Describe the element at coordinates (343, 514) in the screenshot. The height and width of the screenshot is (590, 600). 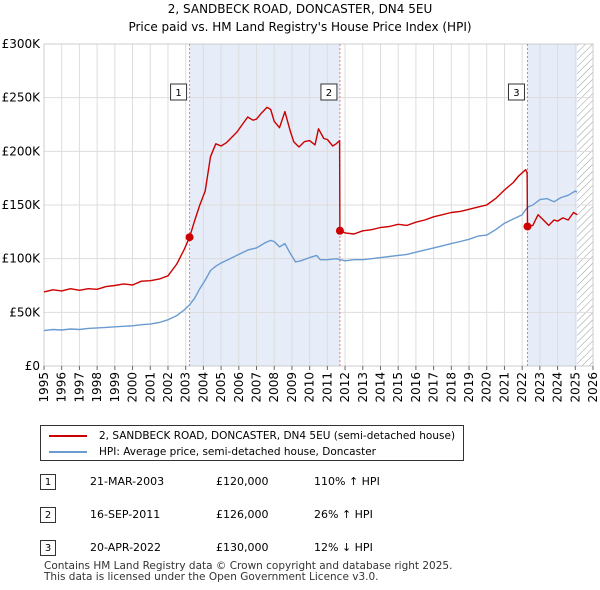
I see `sale-hpi-change: 26% ↑ HPI` at that location.